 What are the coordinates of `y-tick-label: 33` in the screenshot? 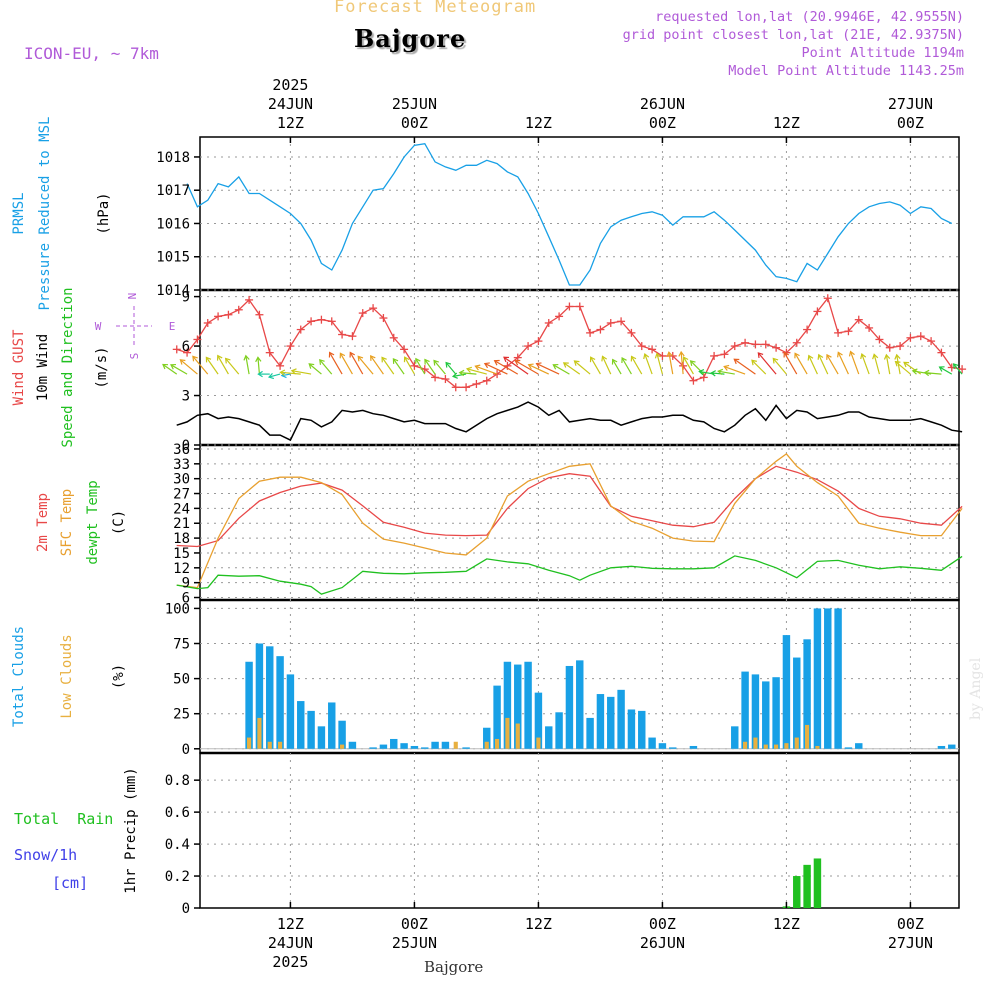 It's located at (181, 465).